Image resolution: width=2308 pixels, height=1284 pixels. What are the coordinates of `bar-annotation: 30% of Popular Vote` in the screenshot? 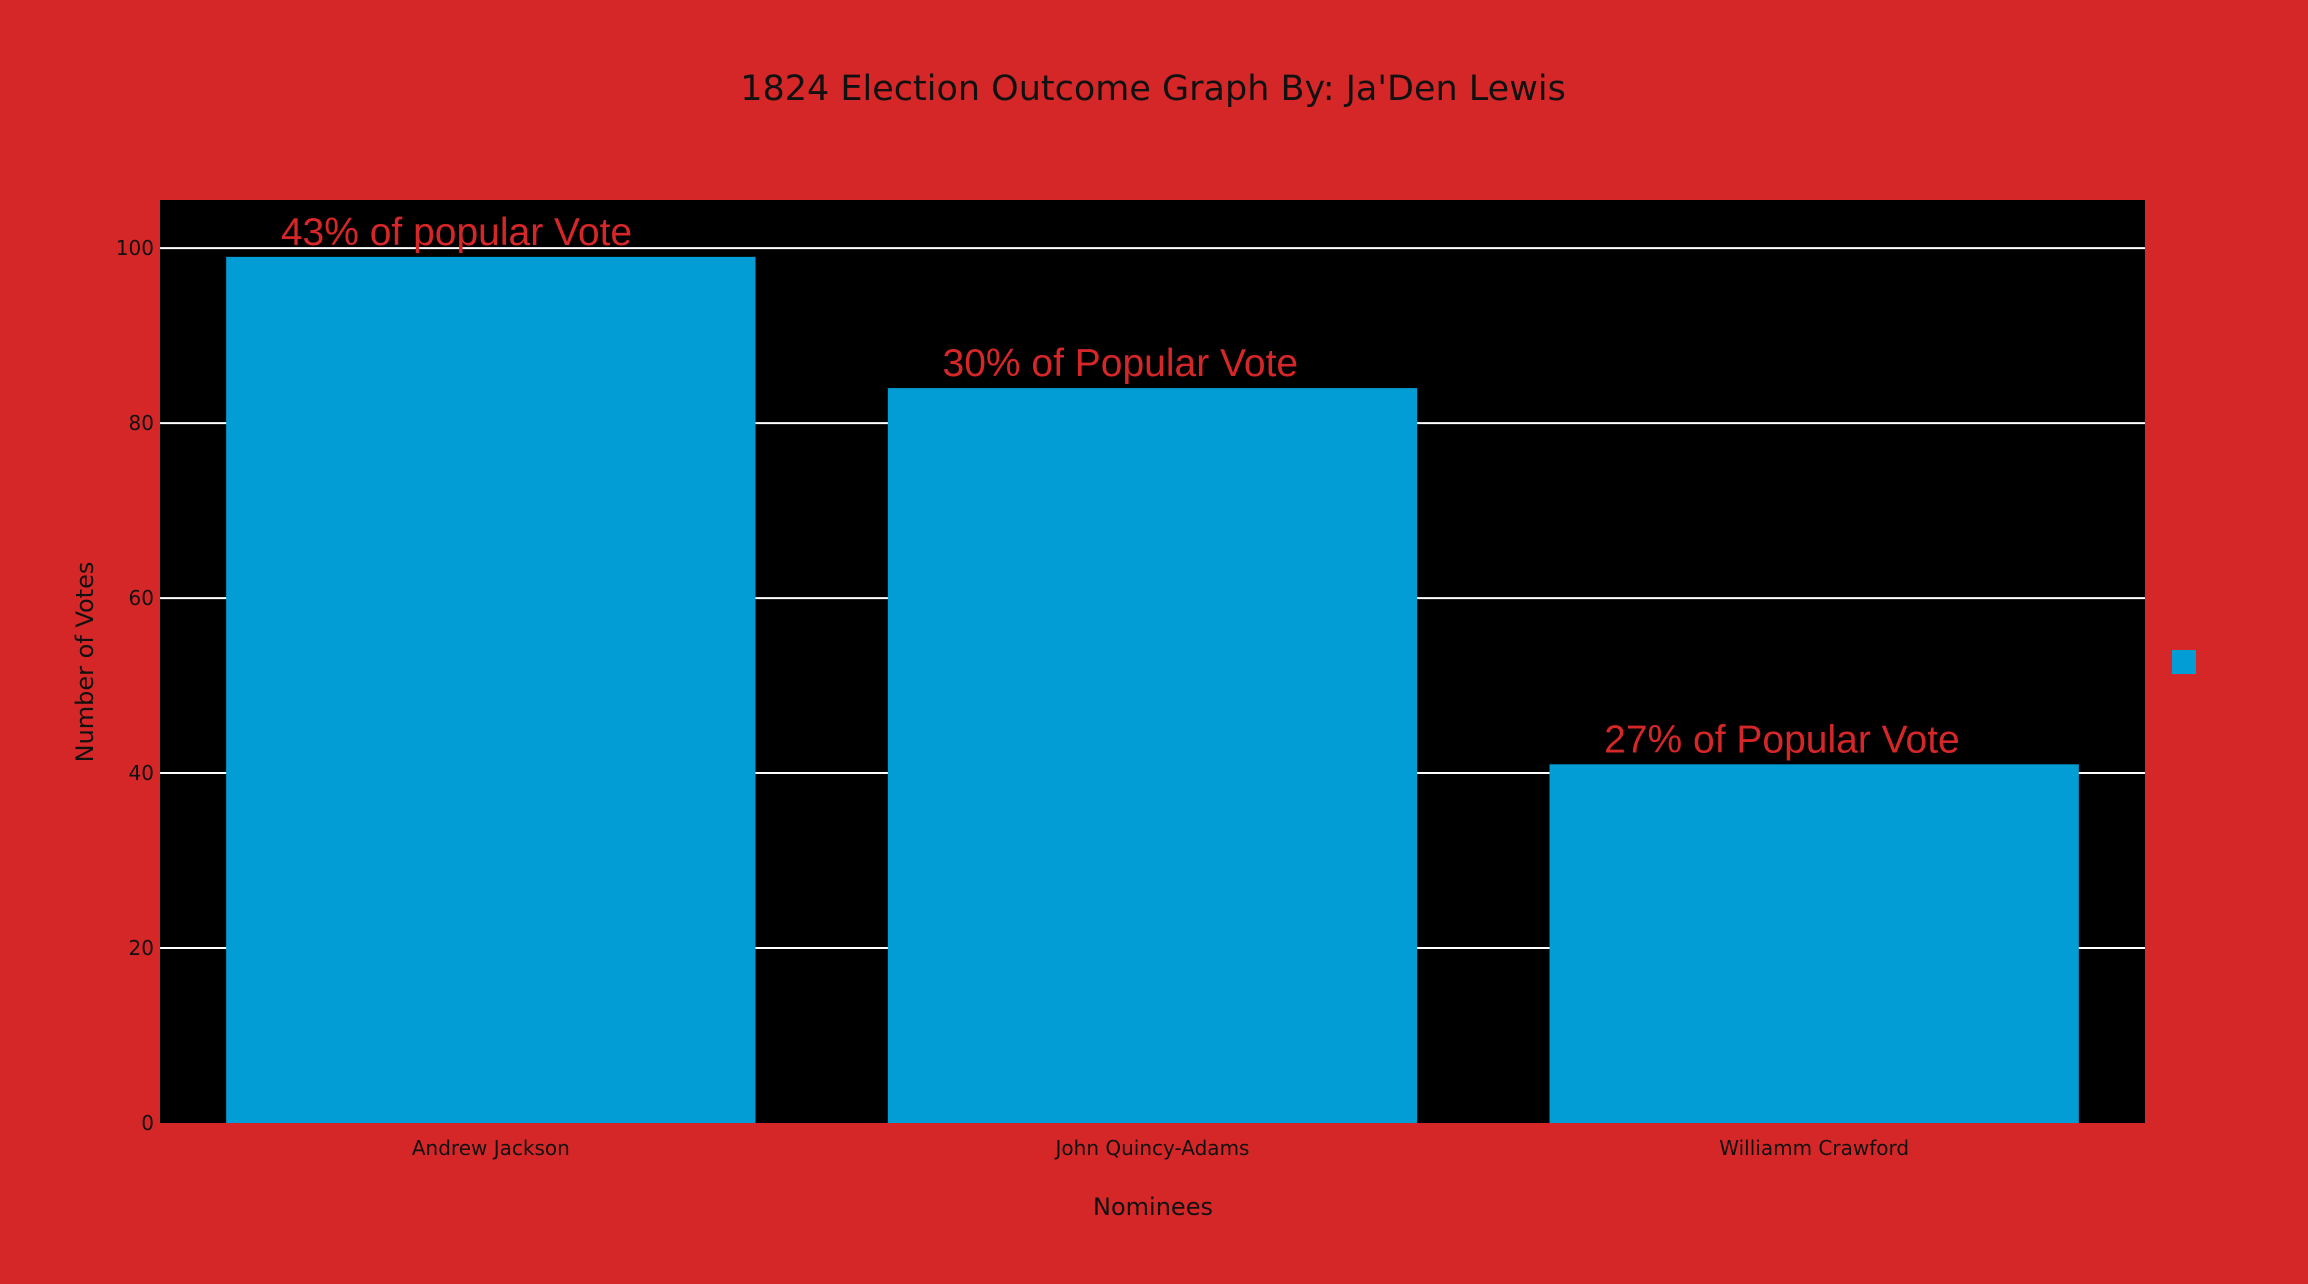 It's located at (1121, 363).